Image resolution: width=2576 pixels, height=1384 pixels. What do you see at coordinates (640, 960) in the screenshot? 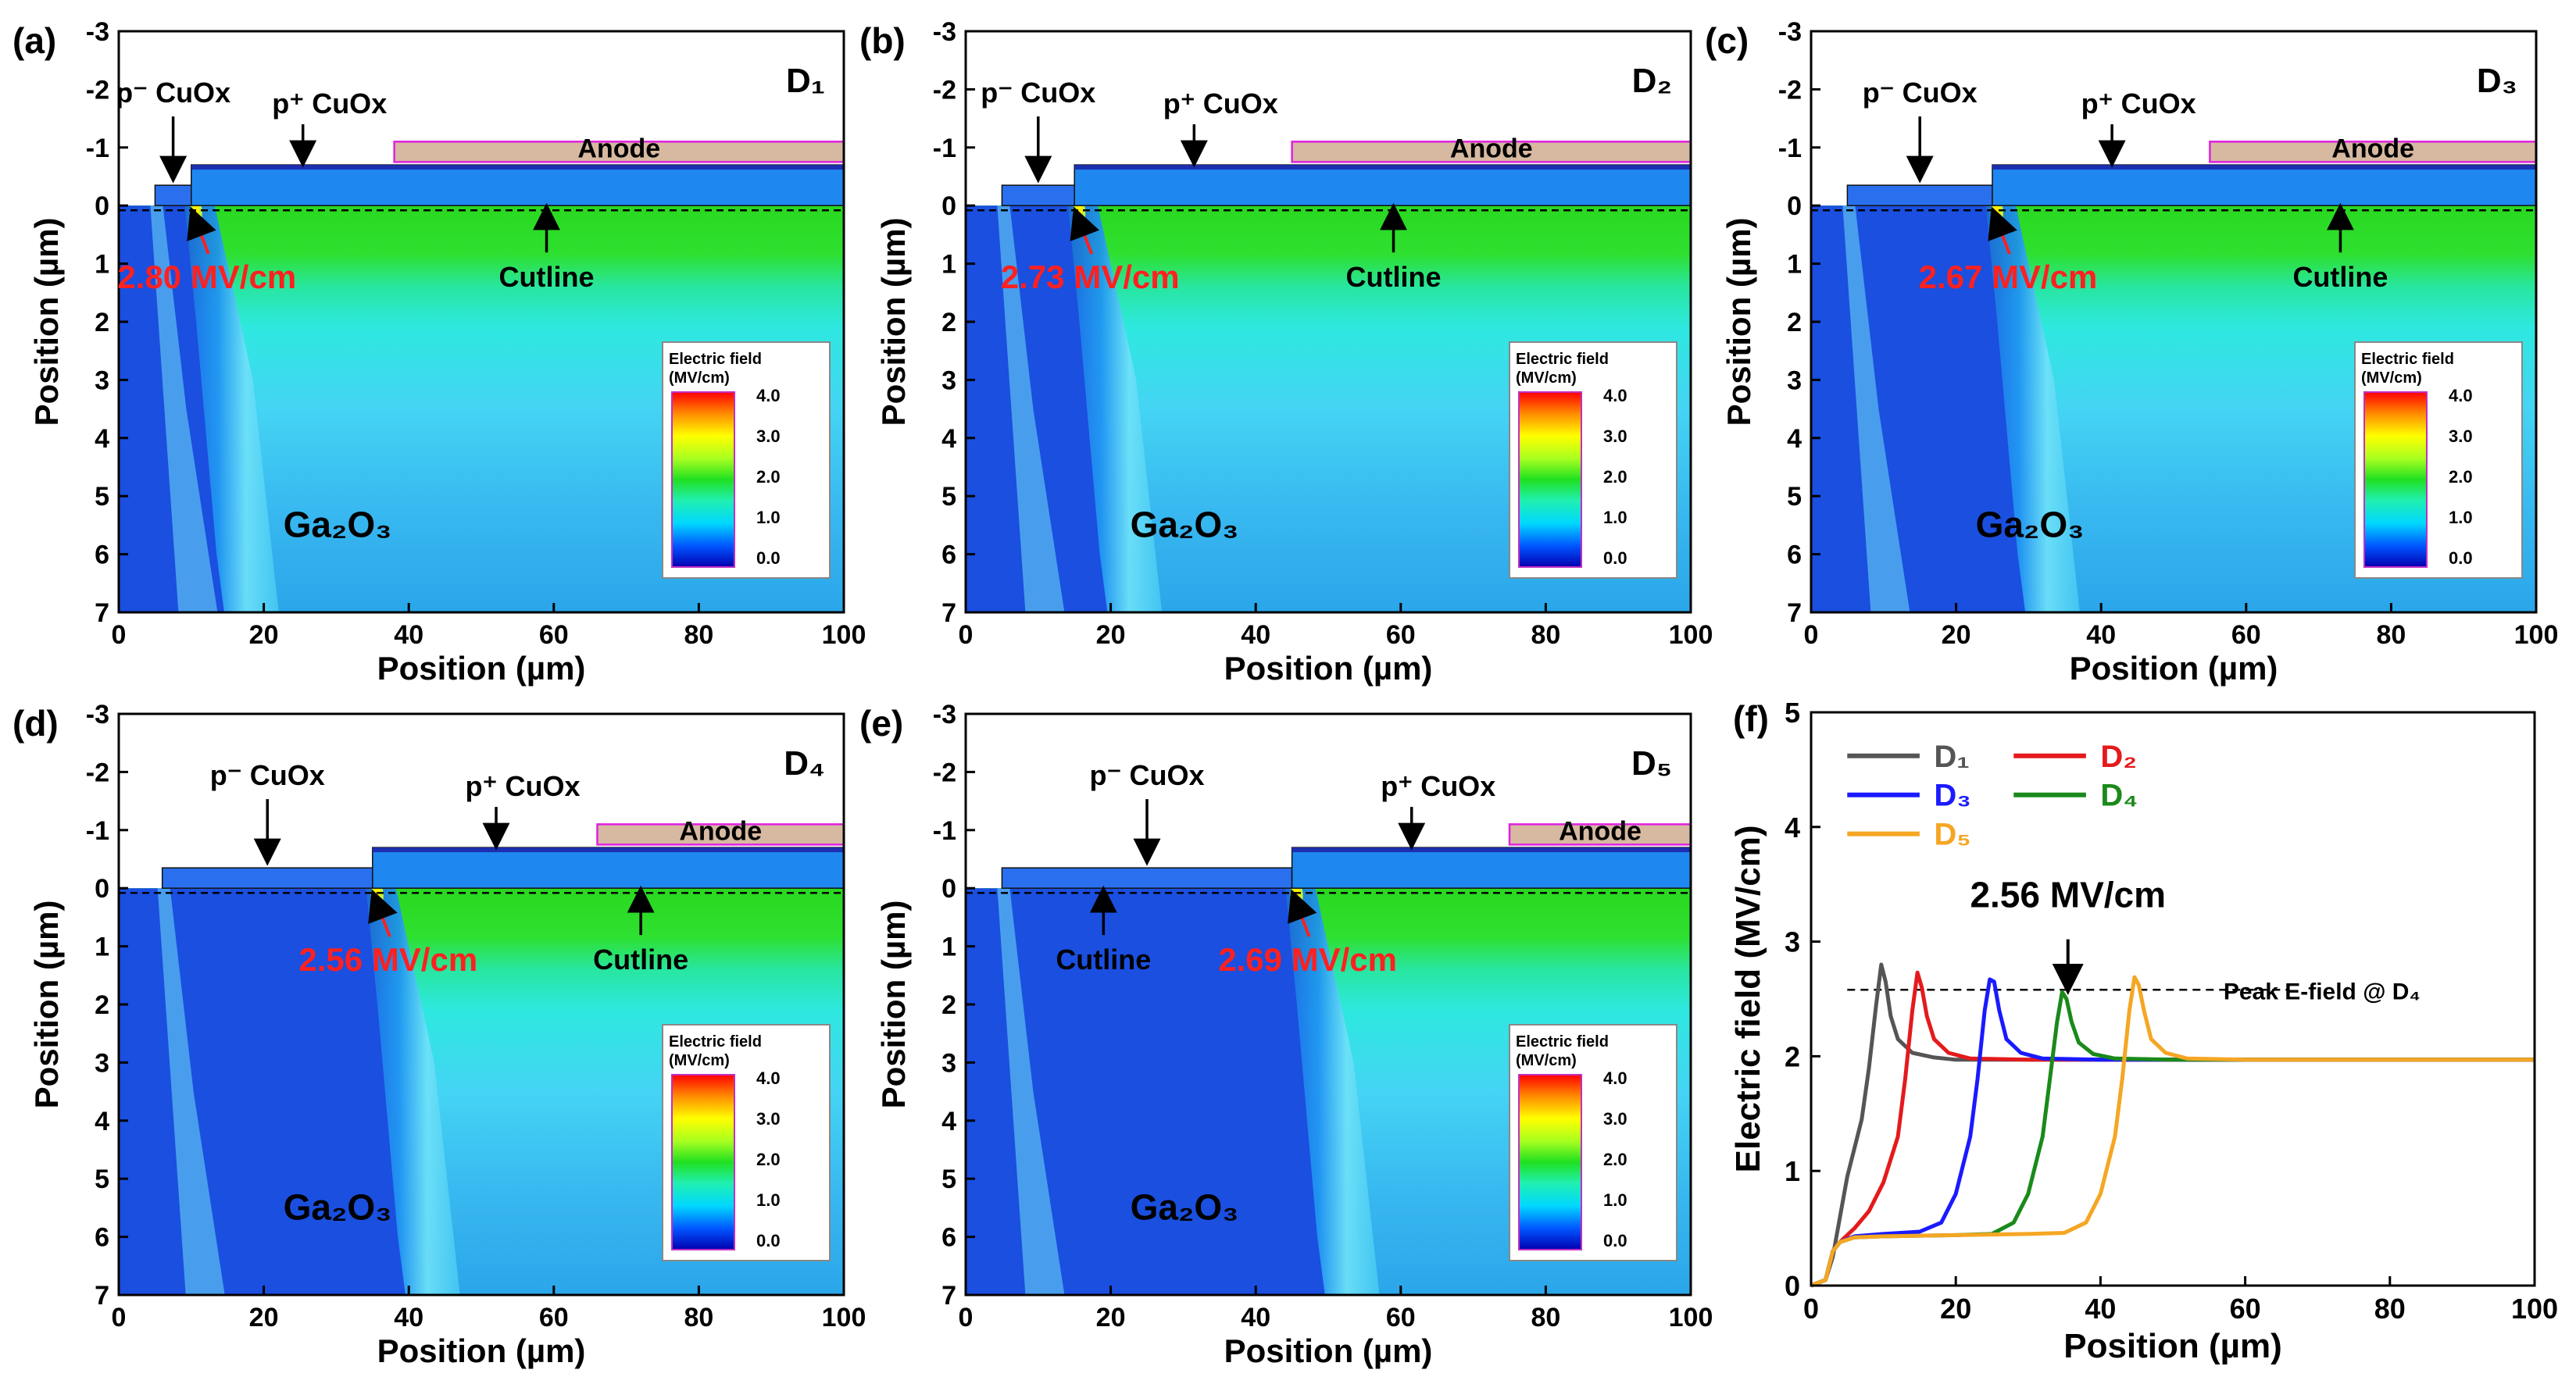
I see `cutline-label: Cutline` at bounding box center [640, 960].